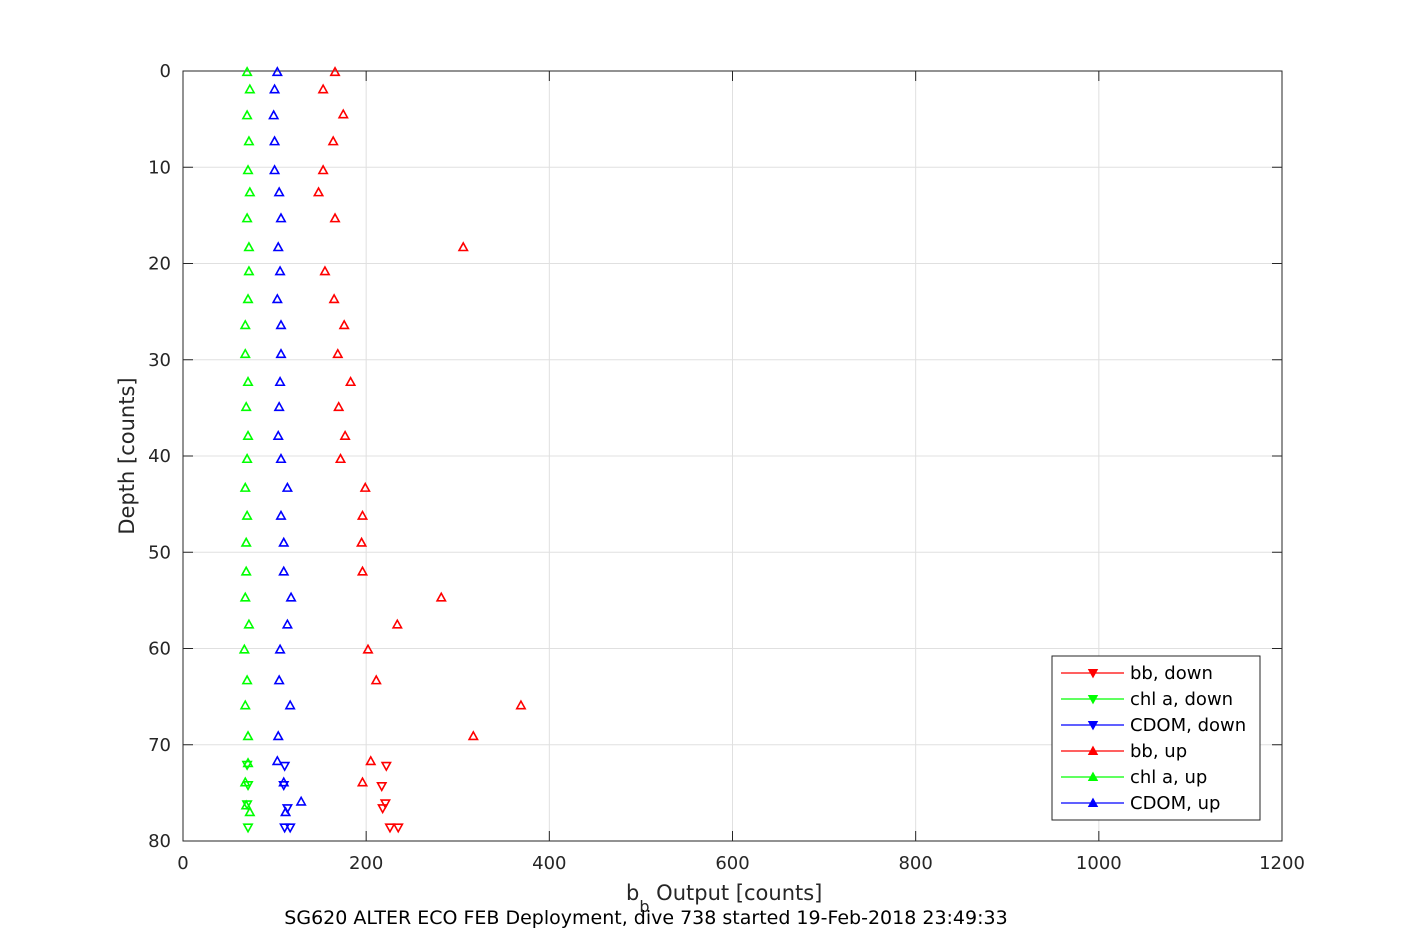 This screenshot has width=1417, height=945. What do you see at coordinates (1188, 725) in the screenshot?
I see `legend-label: CDOM, down` at bounding box center [1188, 725].